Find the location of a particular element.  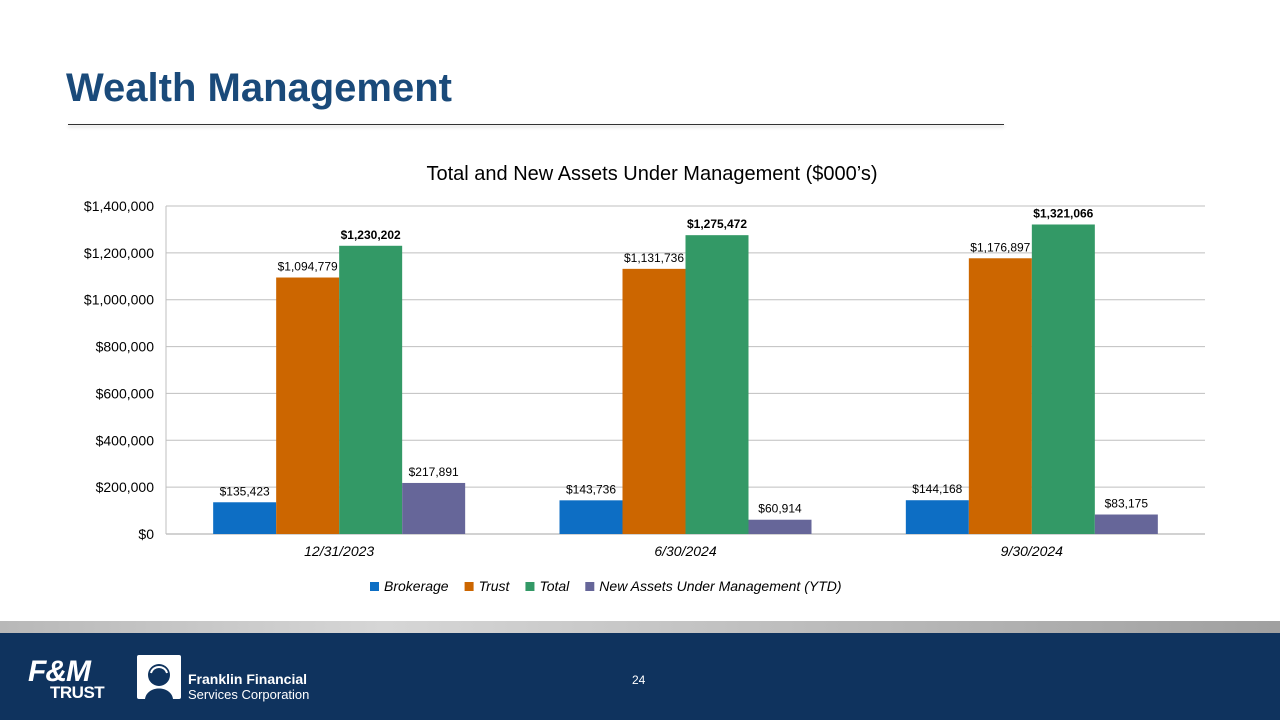

franklin-seal-icon is located at coordinates (159, 677).